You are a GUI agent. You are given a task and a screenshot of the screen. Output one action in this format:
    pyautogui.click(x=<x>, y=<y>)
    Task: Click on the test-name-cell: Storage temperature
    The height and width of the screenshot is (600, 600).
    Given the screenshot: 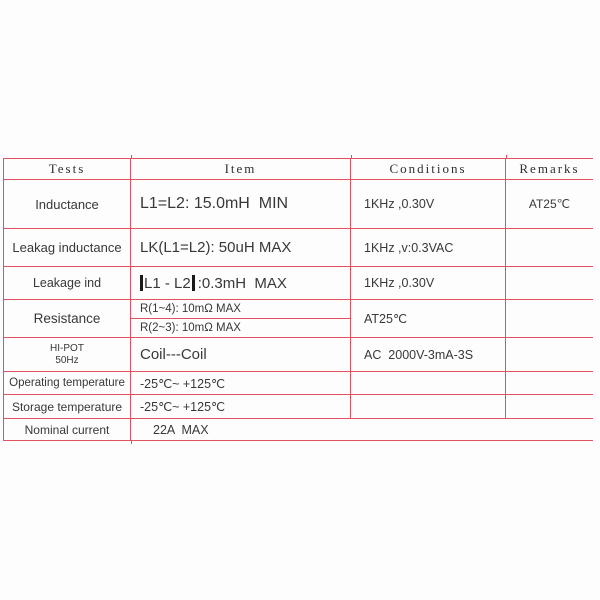 What is the action you would take?
    pyautogui.click(x=67, y=407)
    